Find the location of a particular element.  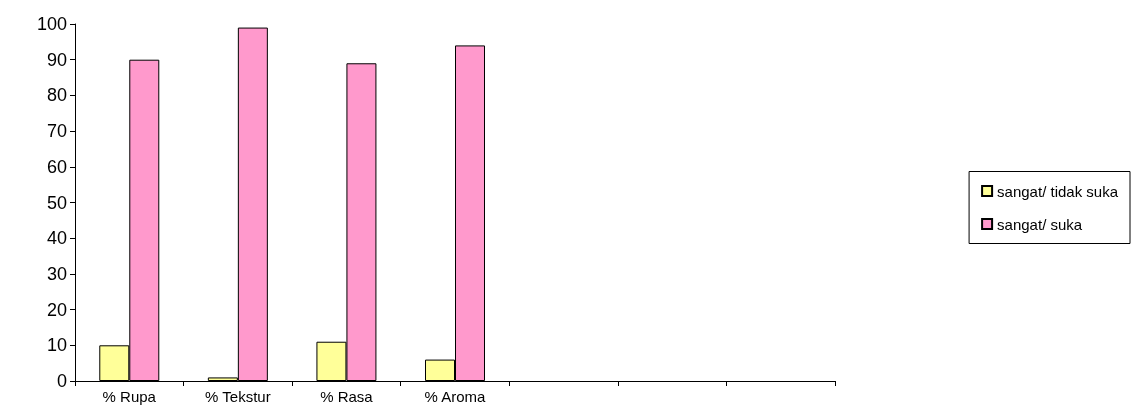

y-tick-label: 90 is located at coordinates (56, 59).